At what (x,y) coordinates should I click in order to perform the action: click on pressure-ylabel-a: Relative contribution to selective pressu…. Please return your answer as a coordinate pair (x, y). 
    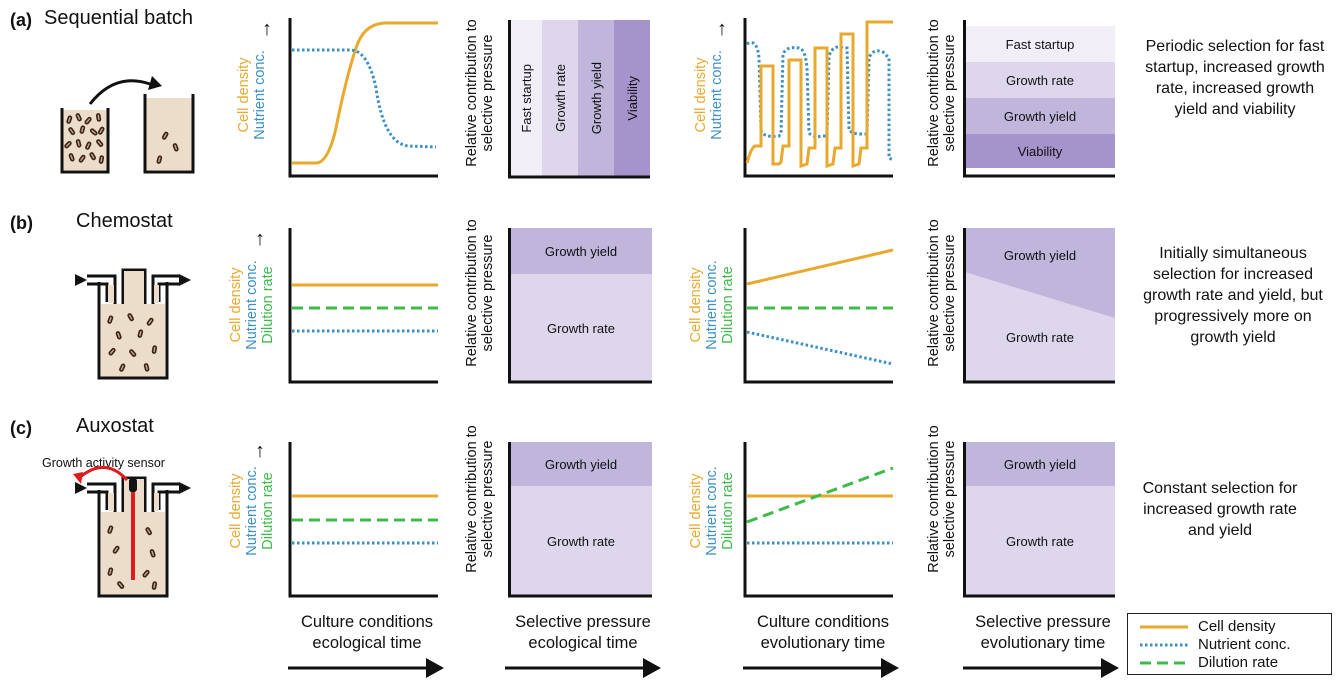
    Looking at the image, I should click on (480, 93).